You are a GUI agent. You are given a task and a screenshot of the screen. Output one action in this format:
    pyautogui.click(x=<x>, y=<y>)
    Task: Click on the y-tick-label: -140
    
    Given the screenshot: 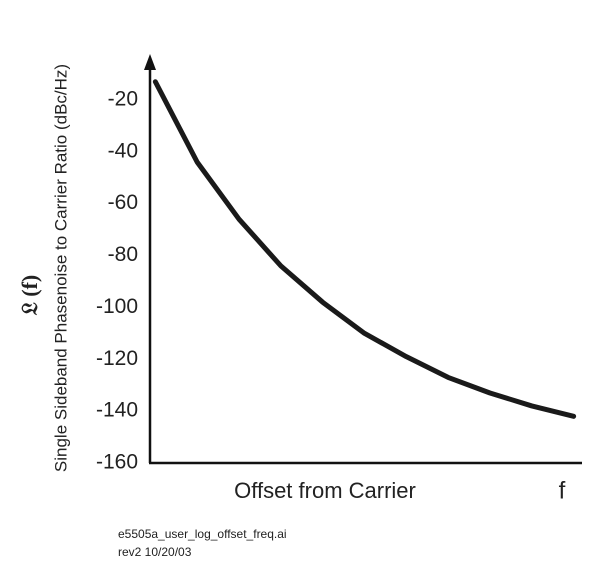 What is the action you would take?
    pyautogui.click(x=117, y=410)
    